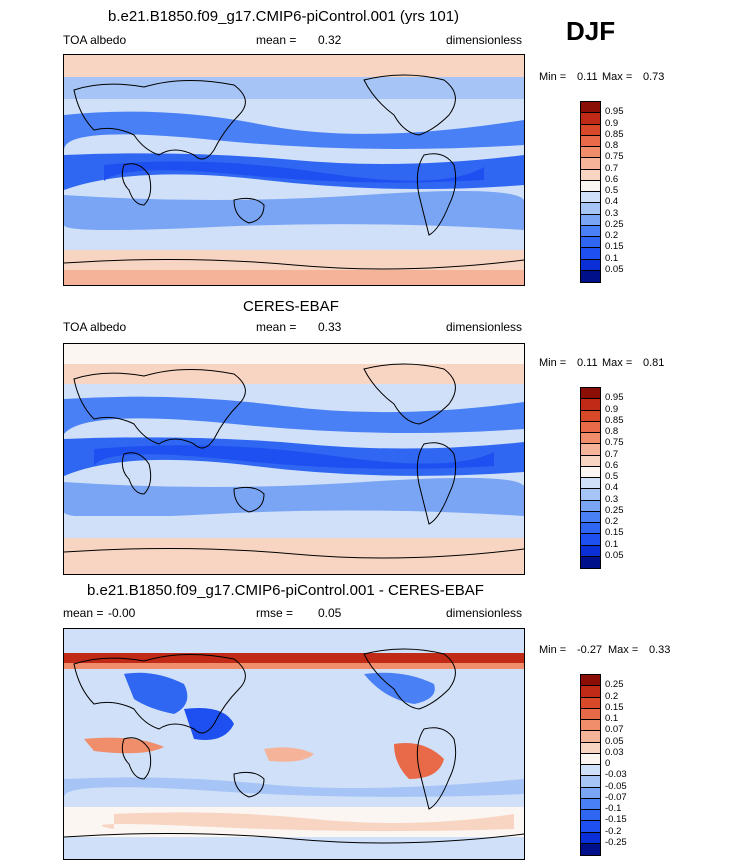 This screenshot has width=732, height=865. What do you see at coordinates (616, 775) in the screenshot?
I see `colorbar-tick-label: -0.03` at bounding box center [616, 775].